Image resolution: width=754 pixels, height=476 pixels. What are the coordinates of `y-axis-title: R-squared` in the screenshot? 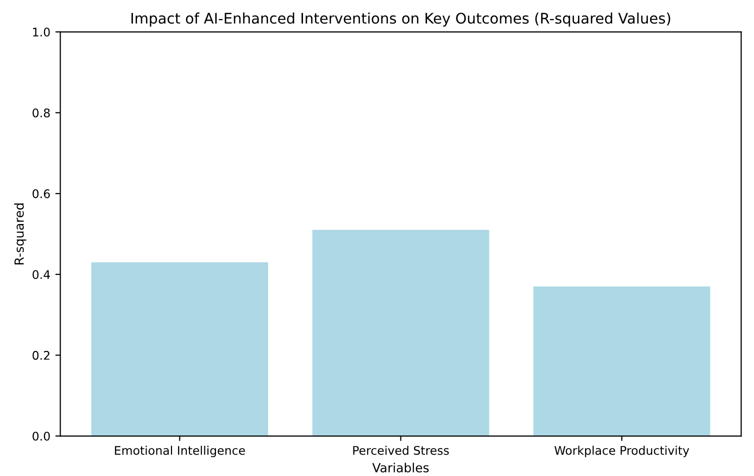 It's located at (20, 233).